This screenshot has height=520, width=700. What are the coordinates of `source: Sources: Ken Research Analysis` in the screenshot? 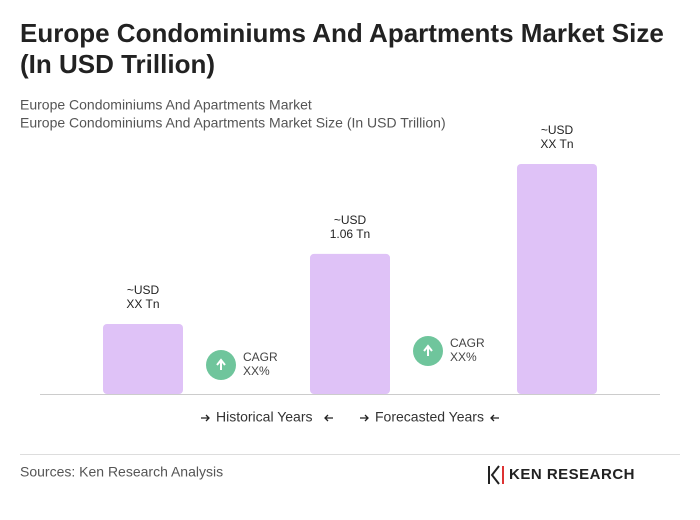 It's located at (121, 472).